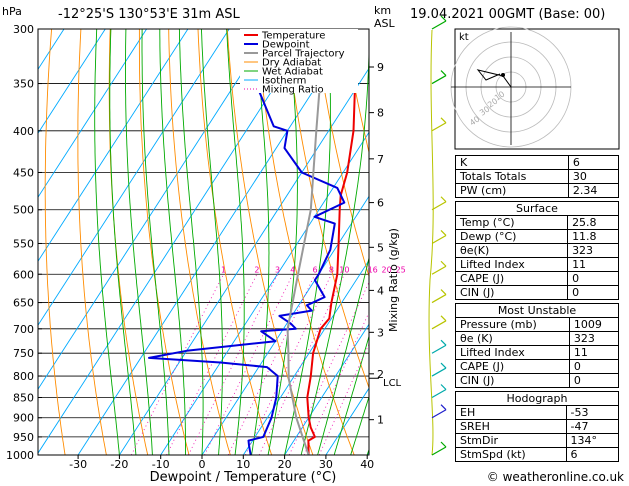  I want to click on table-row: StmSpd (kt) 6, so click(537, 454).